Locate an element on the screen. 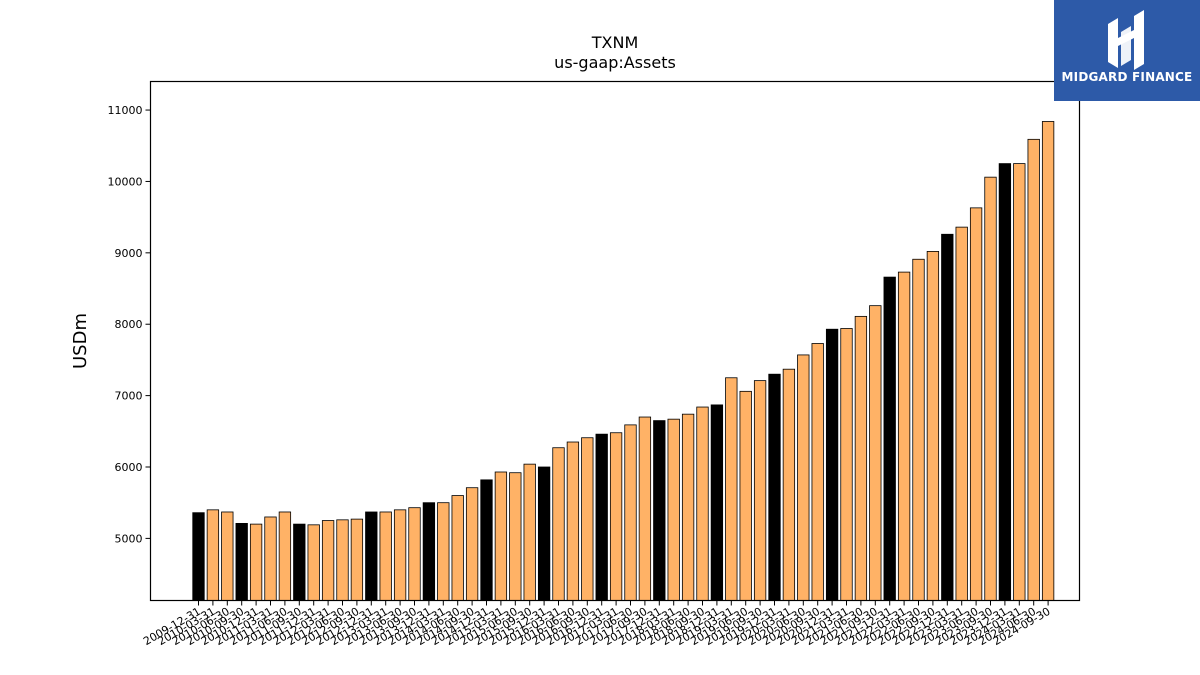 This screenshot has width=1200, height=675. y-tick-label: 8000 is located at coordinates (129, 324).